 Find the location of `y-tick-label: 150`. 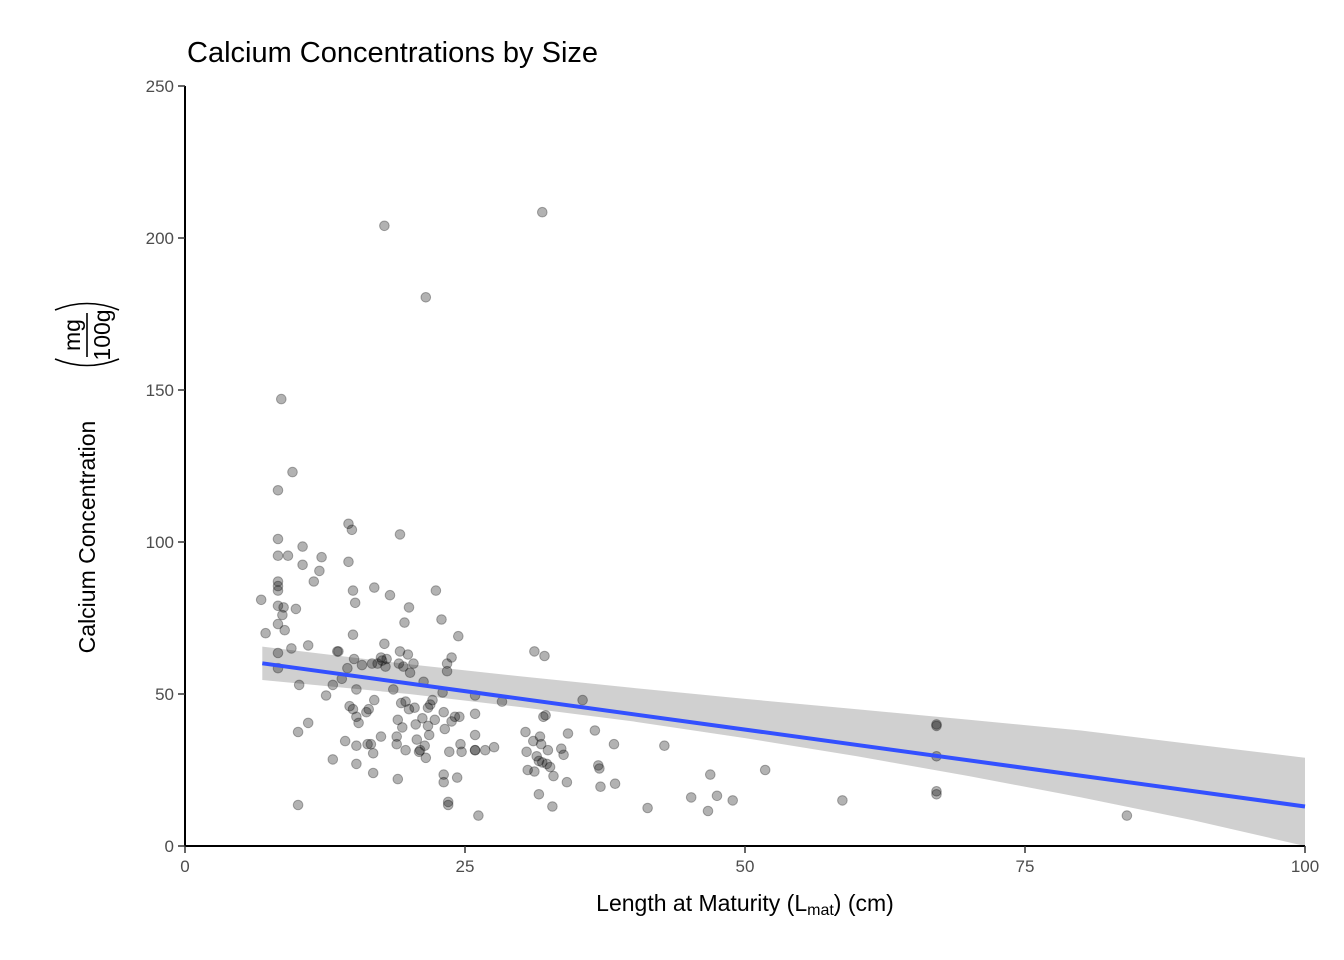

y-tick-label: 150 is located at coordinates (160, 390).